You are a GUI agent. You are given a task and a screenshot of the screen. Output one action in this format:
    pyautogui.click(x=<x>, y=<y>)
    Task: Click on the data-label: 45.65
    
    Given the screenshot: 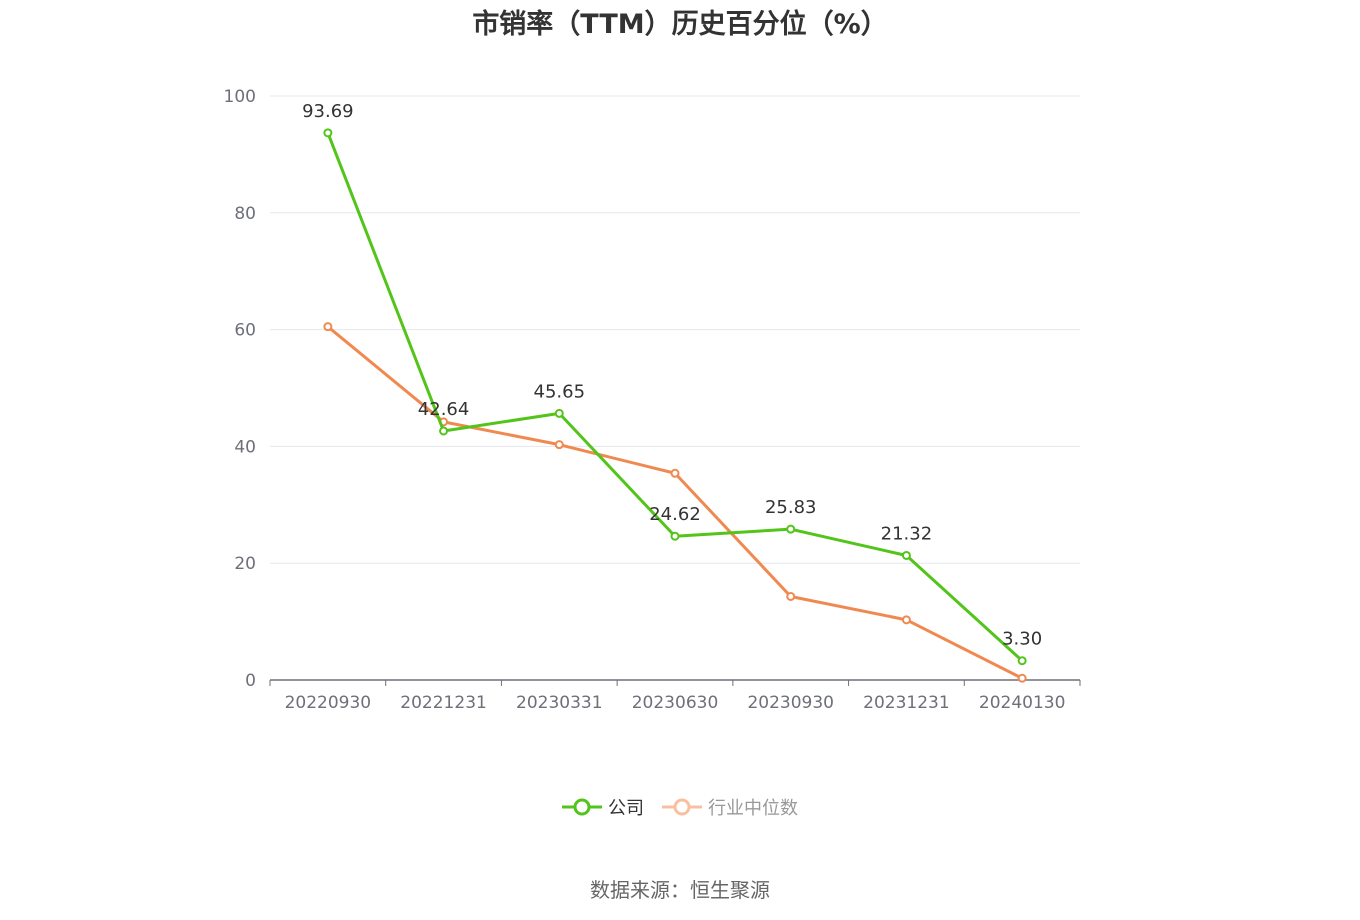 What is the action you would take?
    pyautogui.click(x=560, y=391)
    